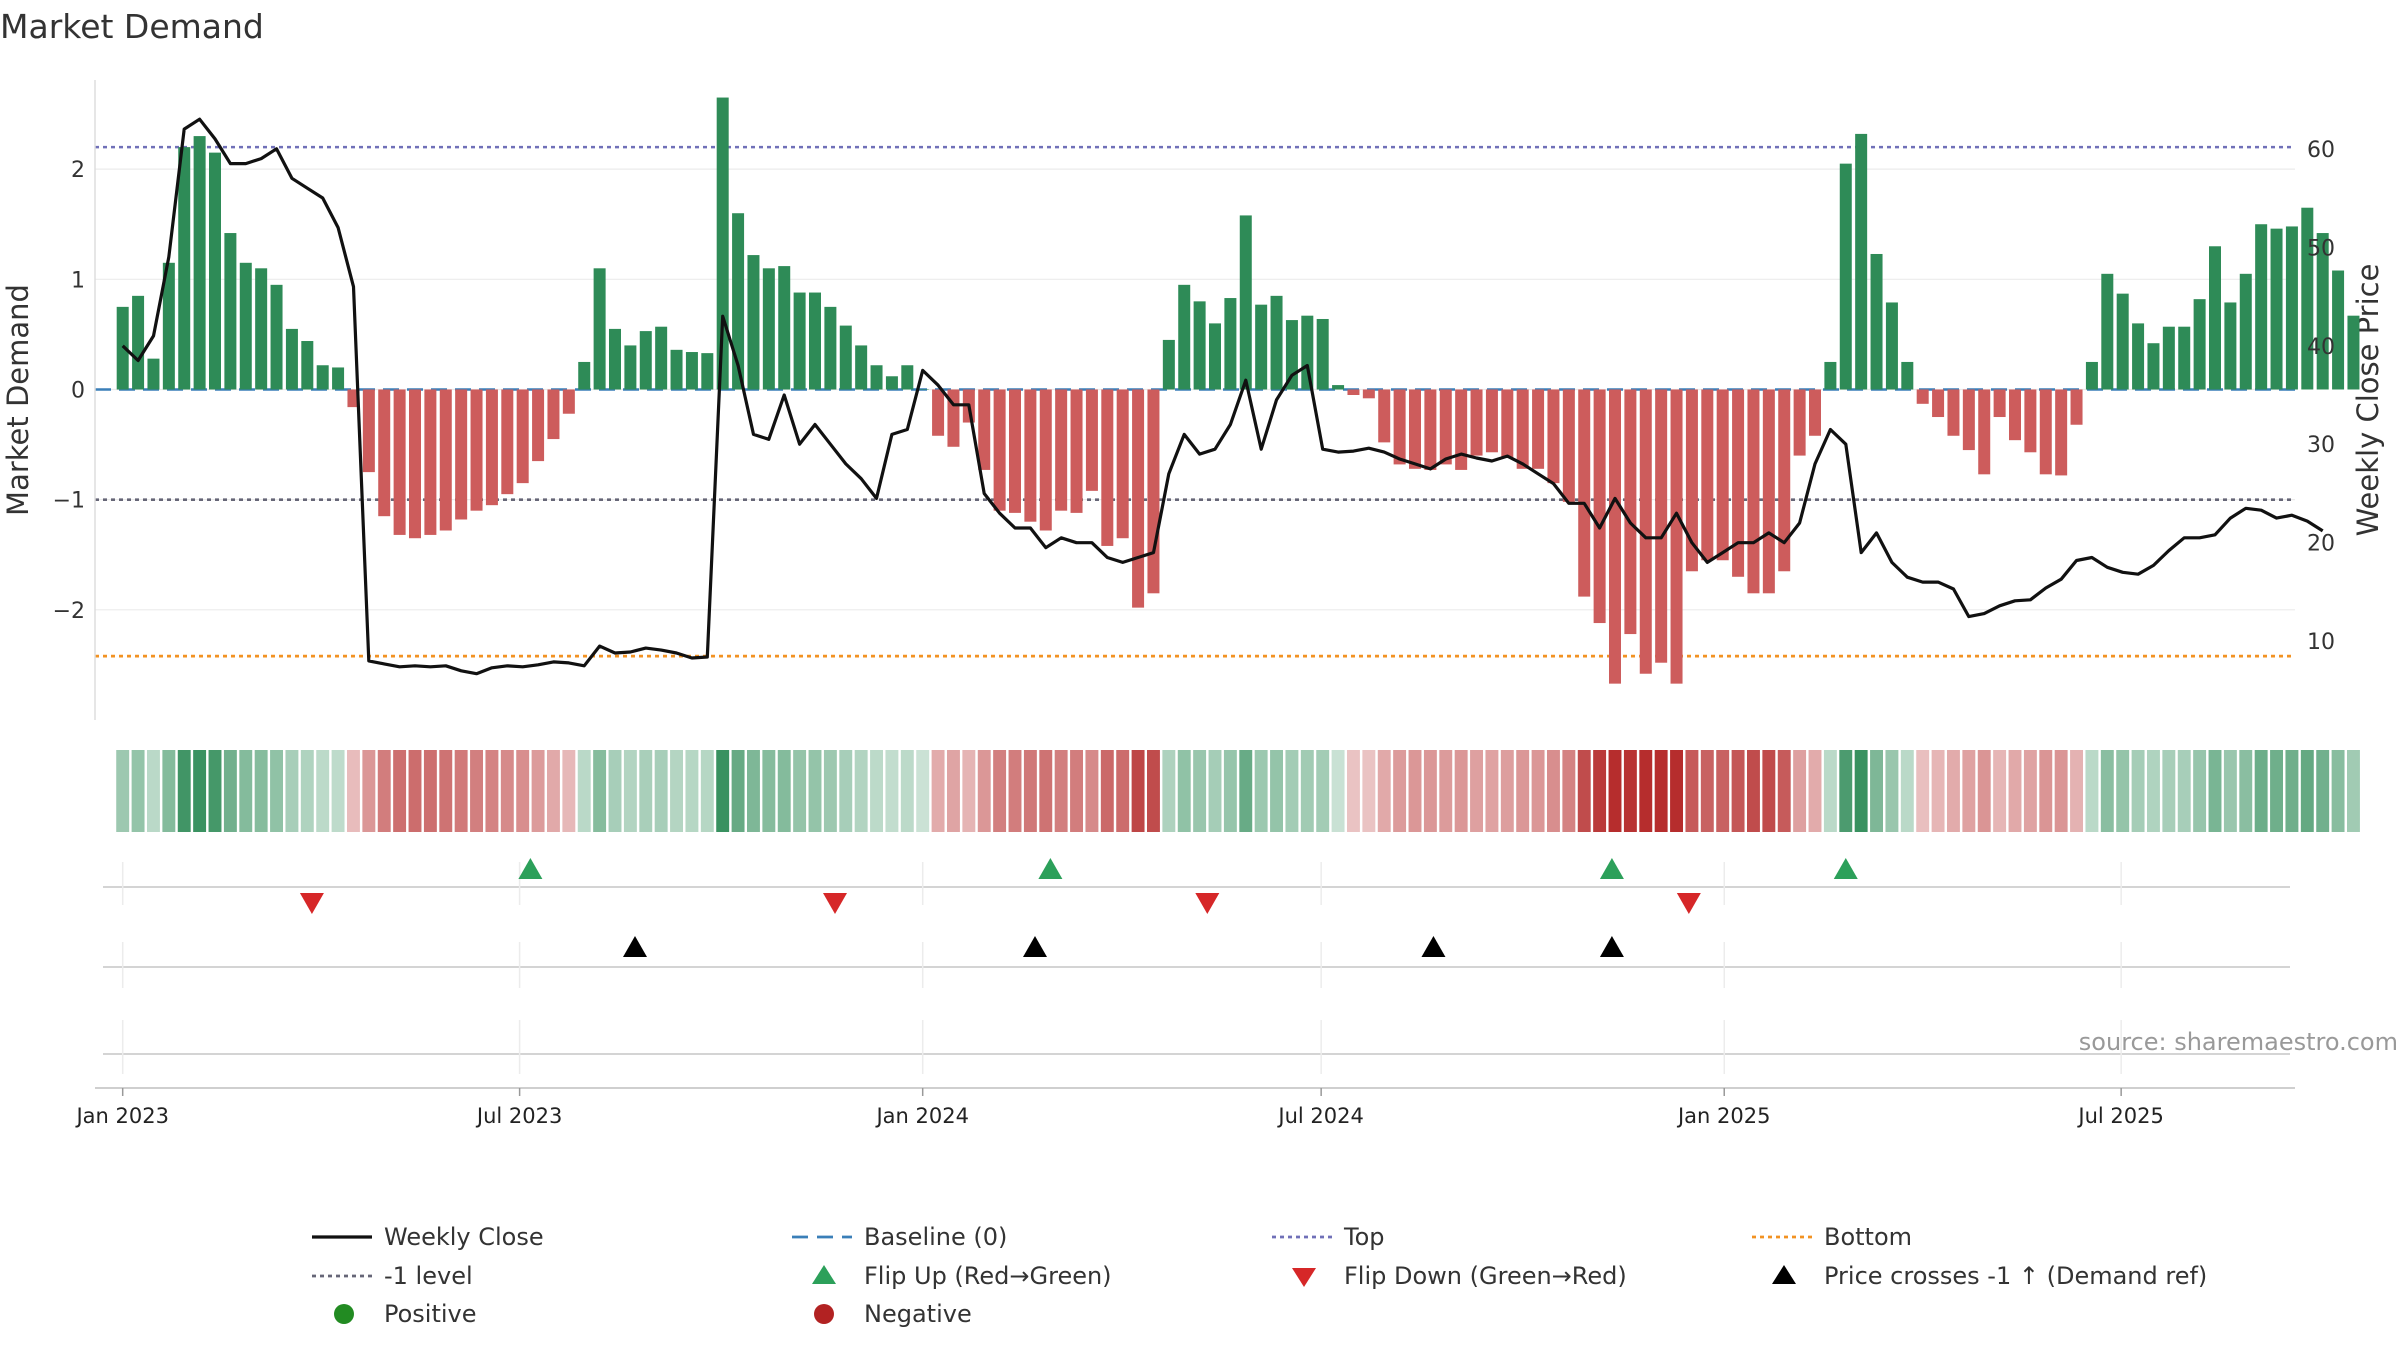 This screenshot has height=1350, width=2400. What do you see at coordinates (918, 1314) in the screenshot?
I see `legend-label: Negative` at bounding box center [918, 1314].